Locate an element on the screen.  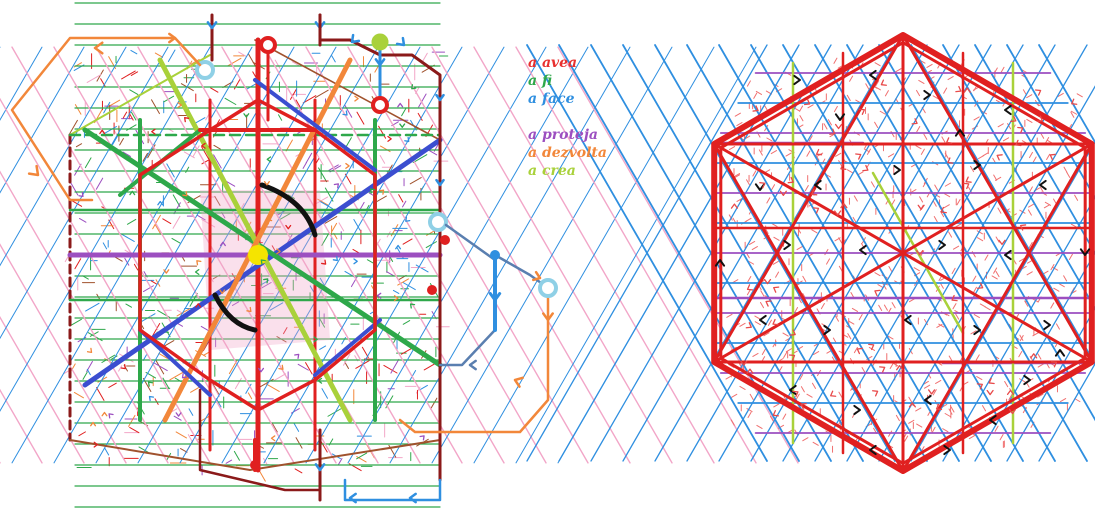
hexagon-red-inner is located at coordinates (257, 255).